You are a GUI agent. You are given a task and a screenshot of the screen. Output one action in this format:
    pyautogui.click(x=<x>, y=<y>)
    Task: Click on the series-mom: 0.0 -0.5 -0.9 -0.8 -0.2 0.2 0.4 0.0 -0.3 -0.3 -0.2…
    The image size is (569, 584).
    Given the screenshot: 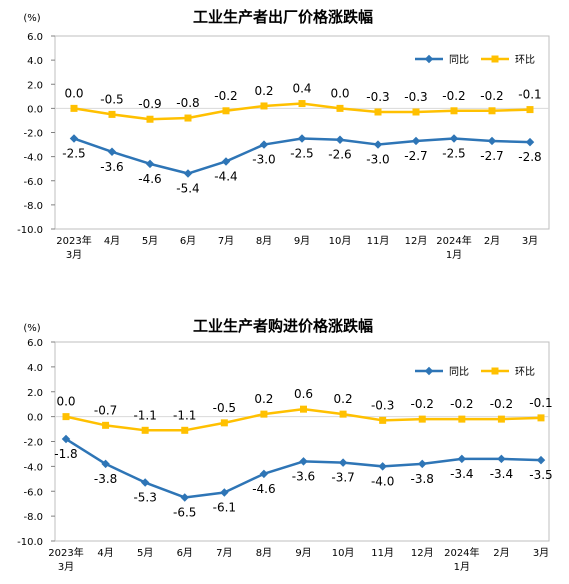 What is the action you would take?
    pyautogui.click(x=303, y=102)
    